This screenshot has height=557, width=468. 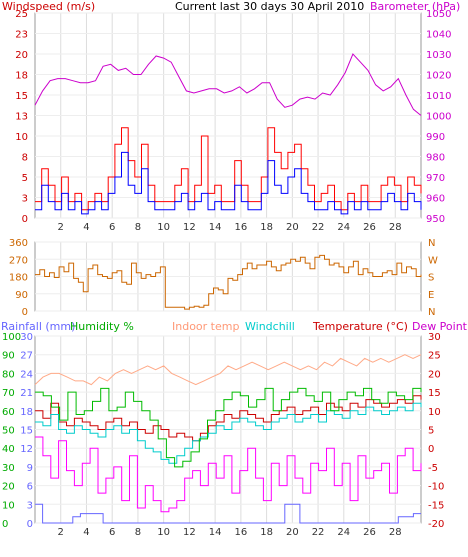 What do you see at coordinates (38, 326) in the screenshot?
I see `rainfall-axis-label: Rainfall (mm)` at bounding box center [38, 326].